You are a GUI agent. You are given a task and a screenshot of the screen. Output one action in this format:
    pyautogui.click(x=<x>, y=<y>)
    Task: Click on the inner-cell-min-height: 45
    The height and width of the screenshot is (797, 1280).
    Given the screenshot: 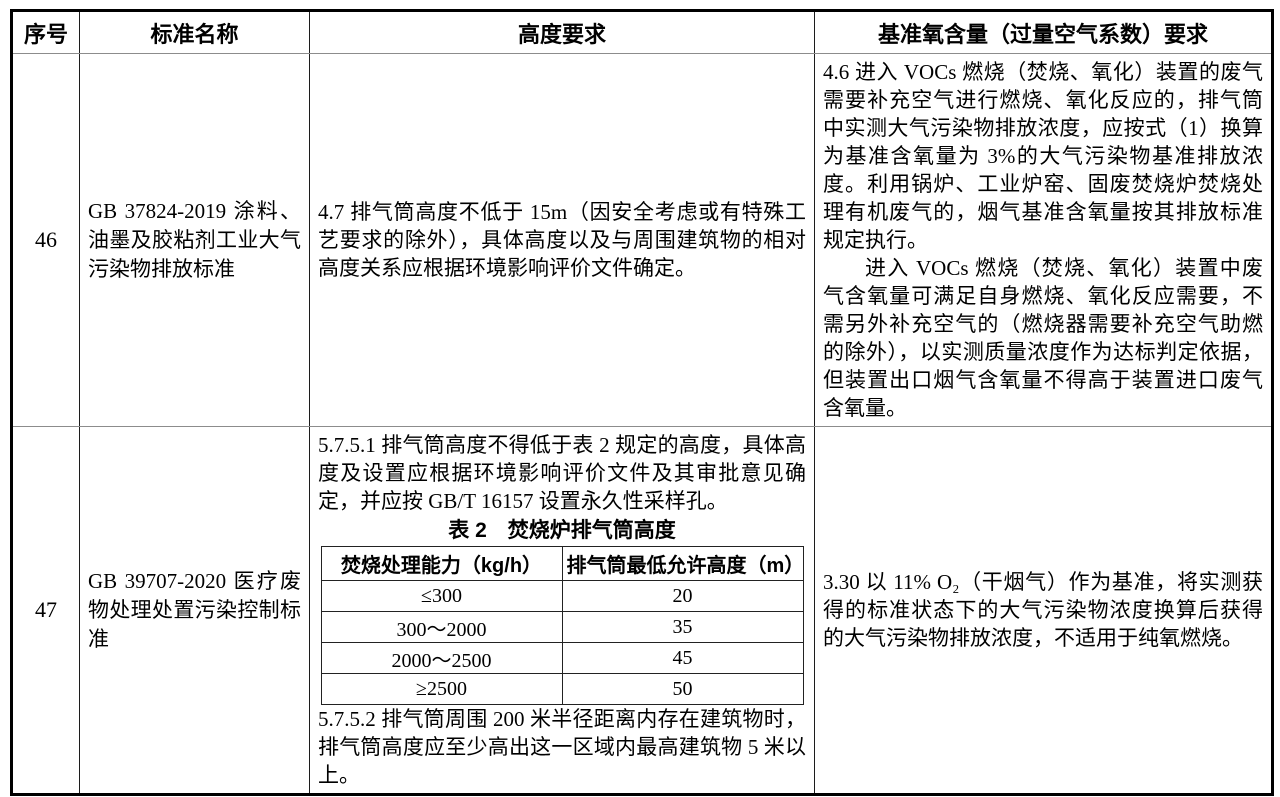 What is the action you would take?
    pyautogui.click(x=682, y=658)
    